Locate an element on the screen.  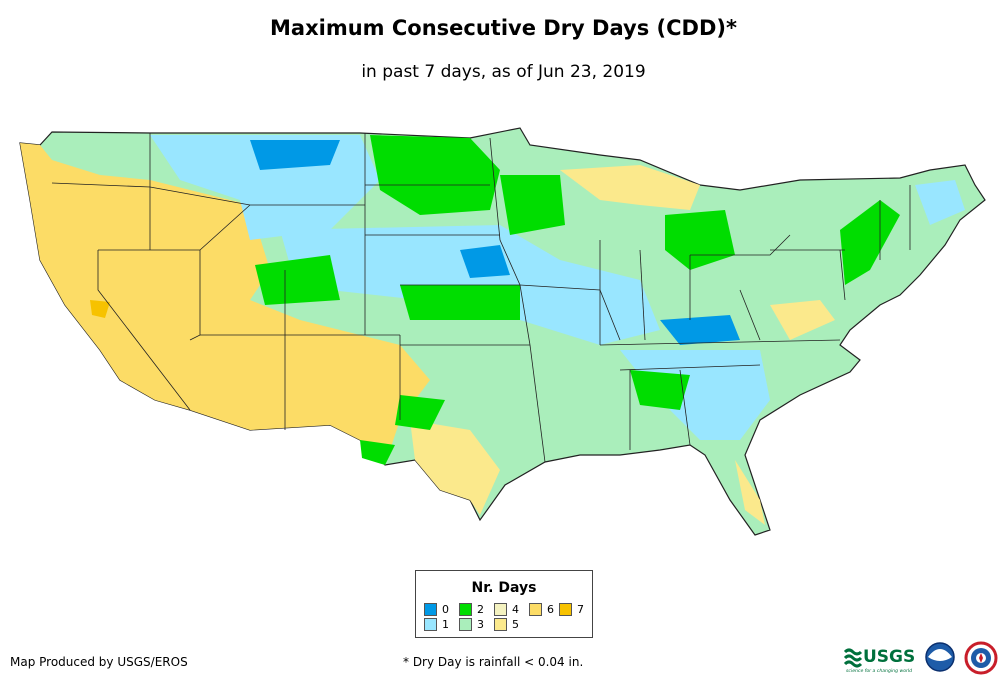
map-subtitle: in past 7 days, as of Jun 23, 2019 is located at coordinates (503, 72).